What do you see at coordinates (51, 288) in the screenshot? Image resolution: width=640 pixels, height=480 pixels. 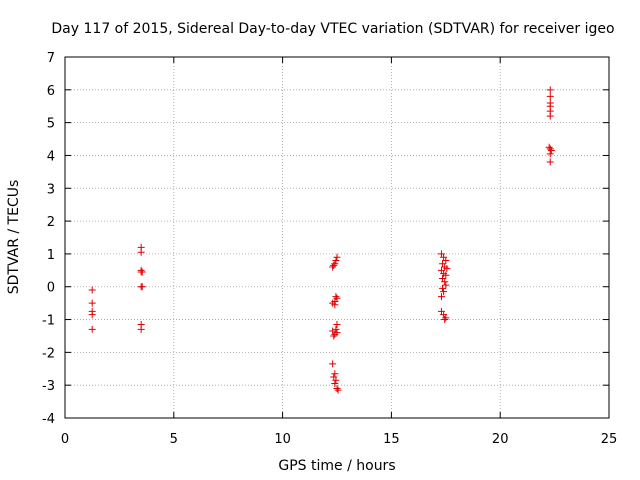 I see `y-tick-label: 0` at bounding box center [51, 288].